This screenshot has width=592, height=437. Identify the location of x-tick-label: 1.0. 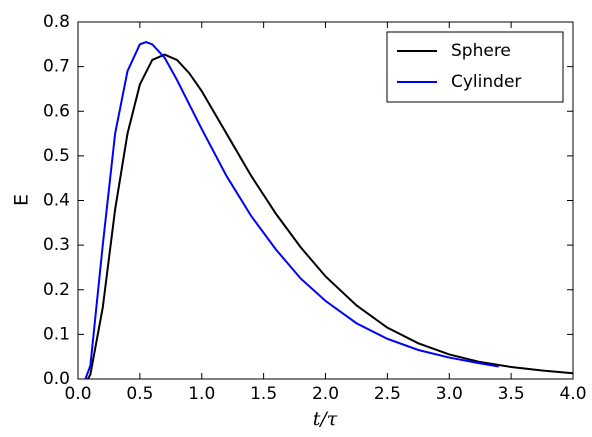
(201, 394).